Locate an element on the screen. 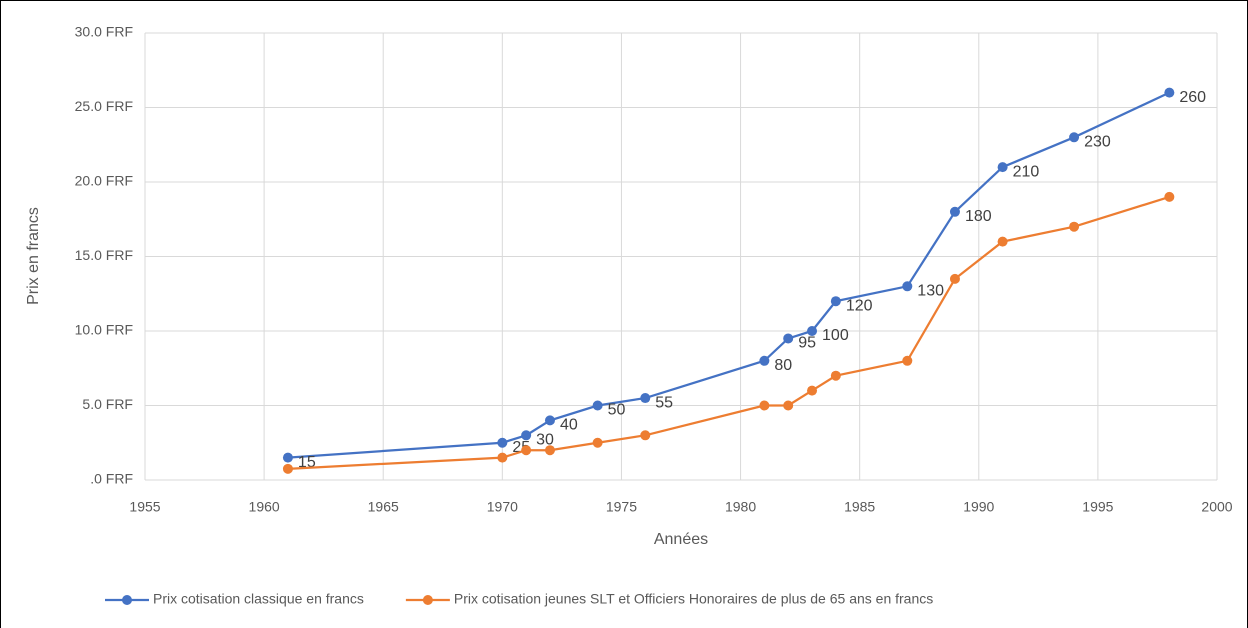 Image resolution: width=1248 pixels, height=628 pixels. data-label: 80 is located at coordinates (783, 365).